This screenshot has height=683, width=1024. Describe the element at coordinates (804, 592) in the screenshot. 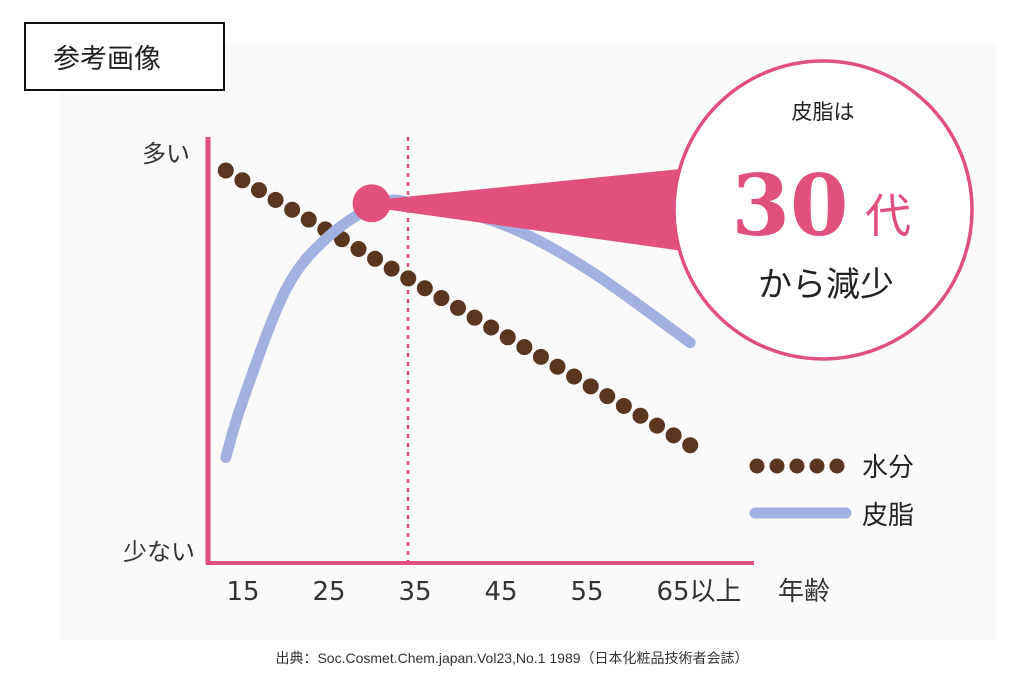

I see `x-axis-label: 年齢` at that location.